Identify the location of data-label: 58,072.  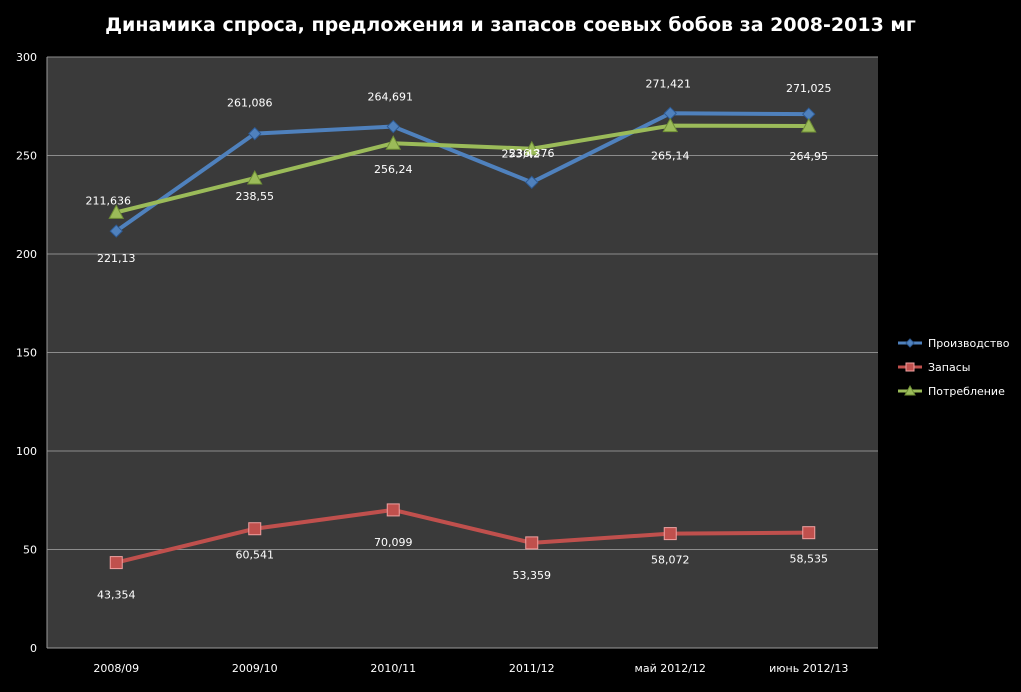
(670, 560).